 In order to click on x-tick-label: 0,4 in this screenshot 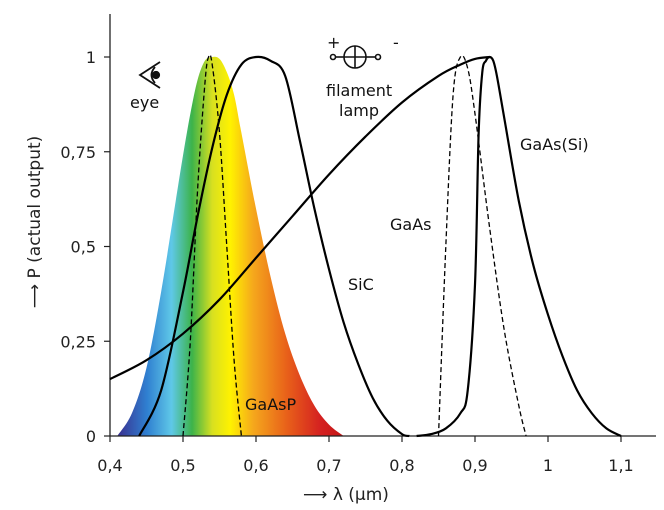, I will do `click(109, 465)`.